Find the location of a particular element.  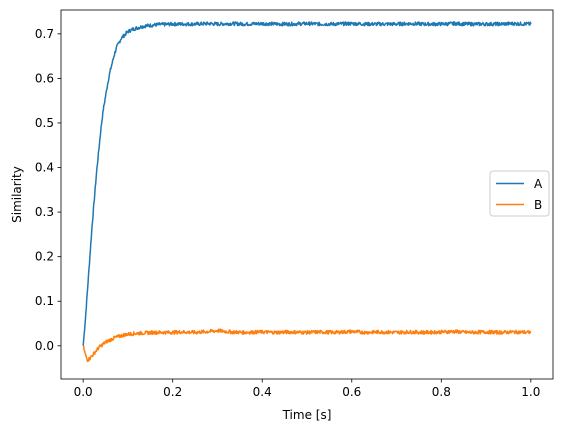

legend: AB is located at coordinates (519, 193).